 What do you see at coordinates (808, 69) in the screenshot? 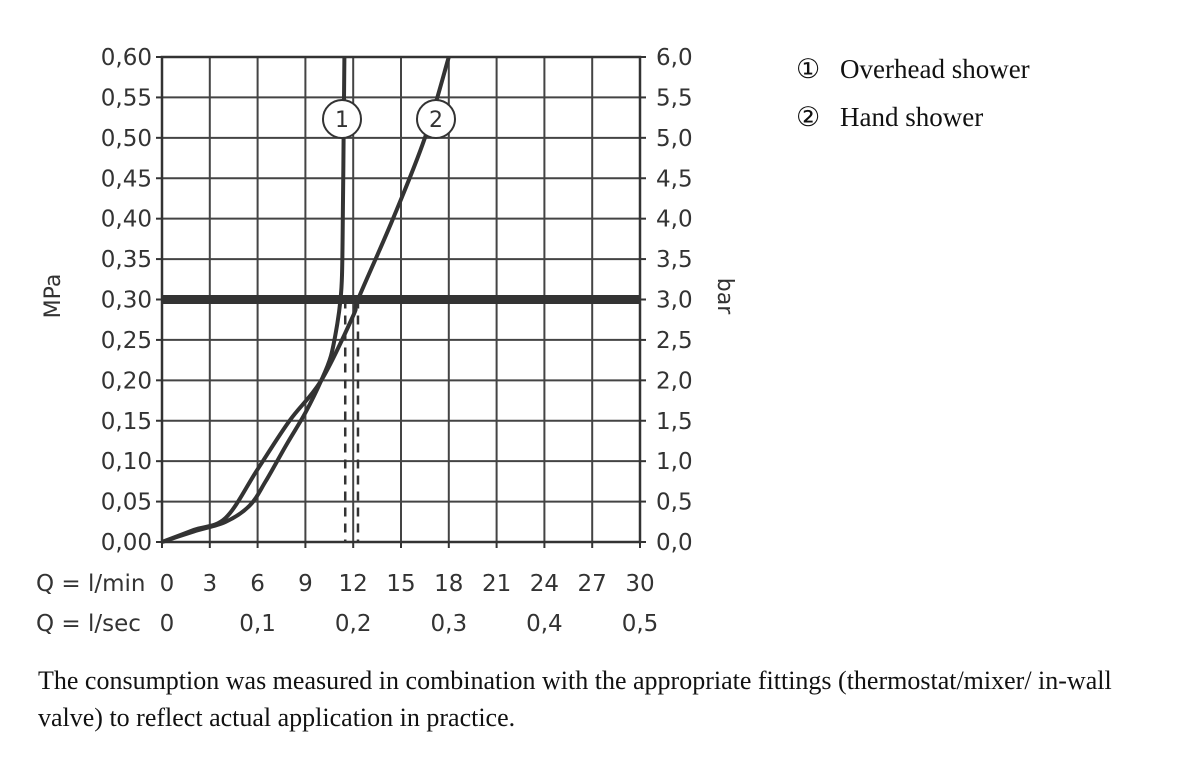
I see `legend-symbol-1: ①` at bounding box center [808, 69].